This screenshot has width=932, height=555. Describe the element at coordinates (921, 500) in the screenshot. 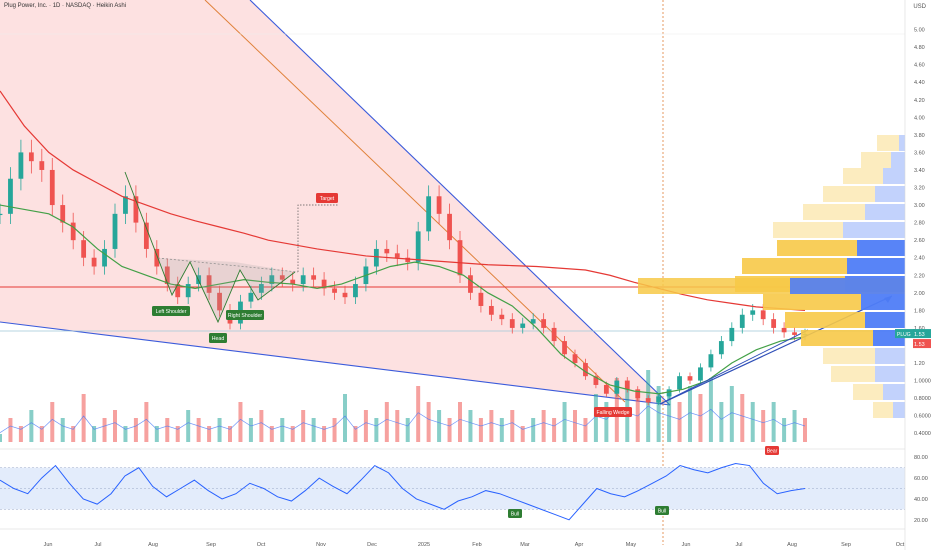

I see `rsi-tick-label: 40.00` at that location.